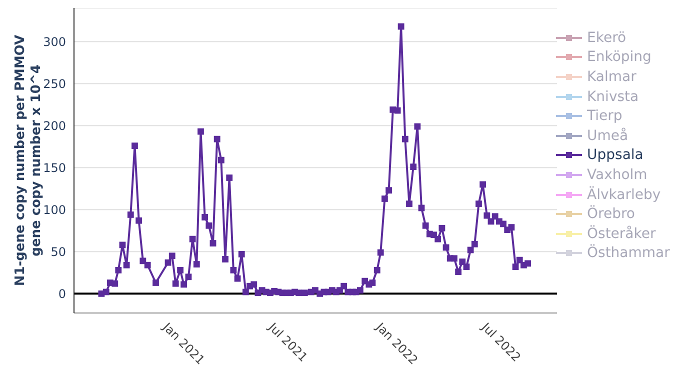  What do you see at coordinates (628, 253) in the screenshot?
I see `legend-label: Östhammar` at bounding box center [628, 253].